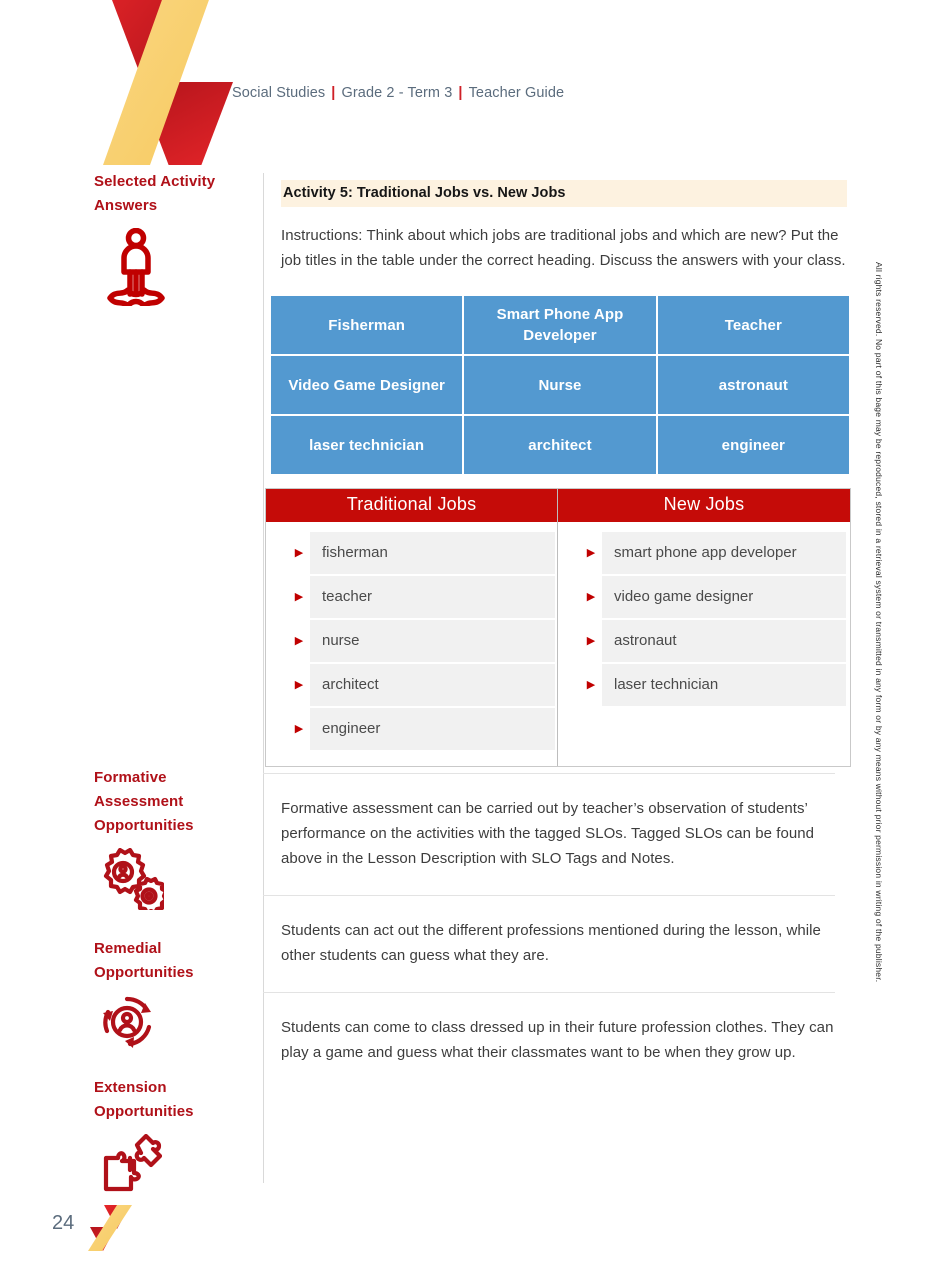 This screenshot has width=945, height=1276. What do you see at coordinates (724, 641) in the screenshot?
I see `answer-text: astronaut` at bounding box center [724, 641].